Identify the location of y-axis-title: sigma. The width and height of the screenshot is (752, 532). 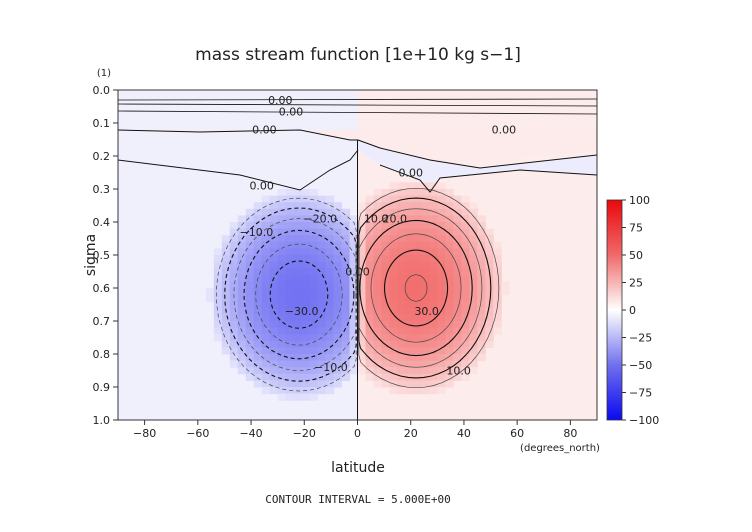
(91, 255).